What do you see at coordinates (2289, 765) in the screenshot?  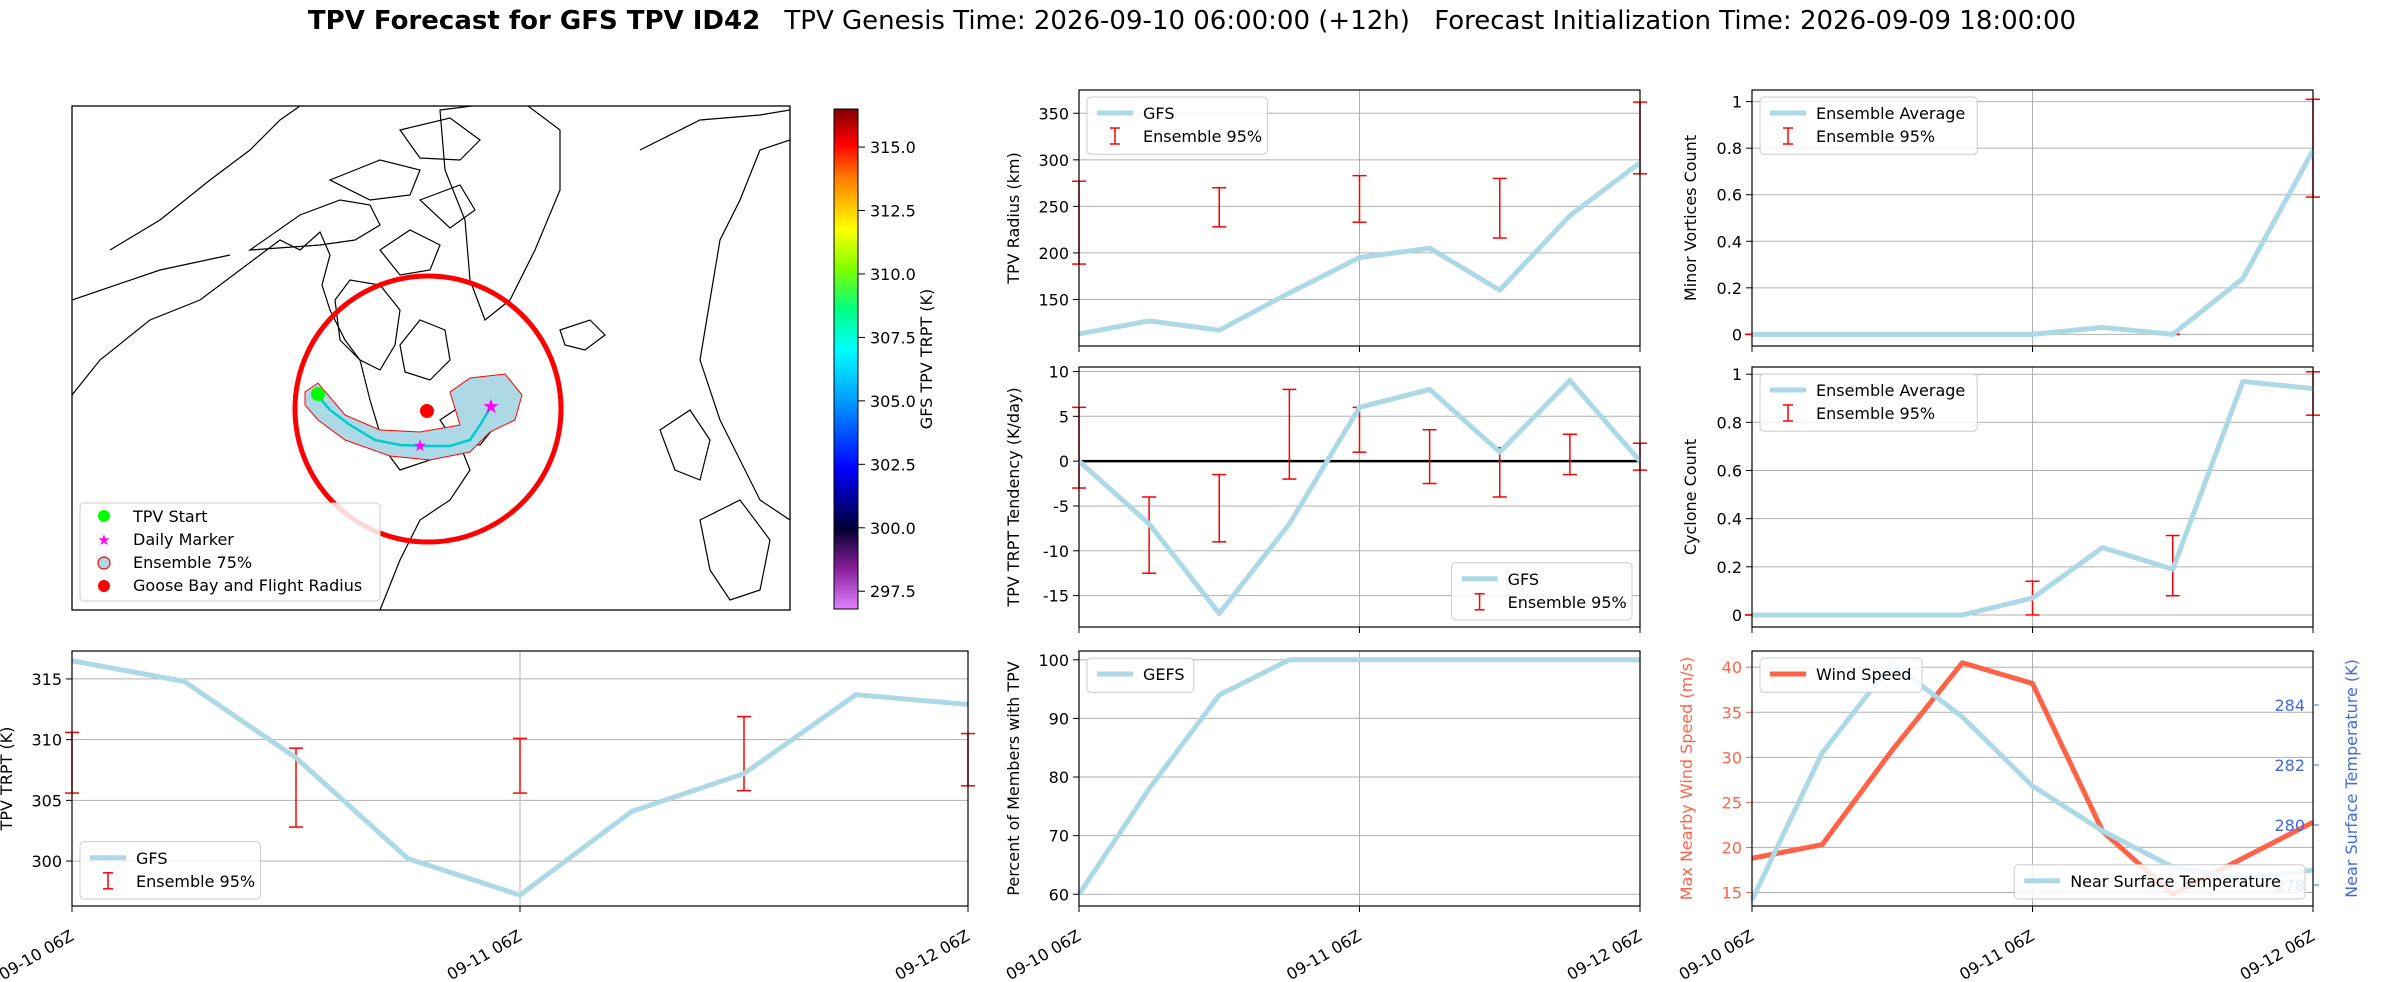 I see `y-right-tick-label: 282` at bounding box center [2289, 765].